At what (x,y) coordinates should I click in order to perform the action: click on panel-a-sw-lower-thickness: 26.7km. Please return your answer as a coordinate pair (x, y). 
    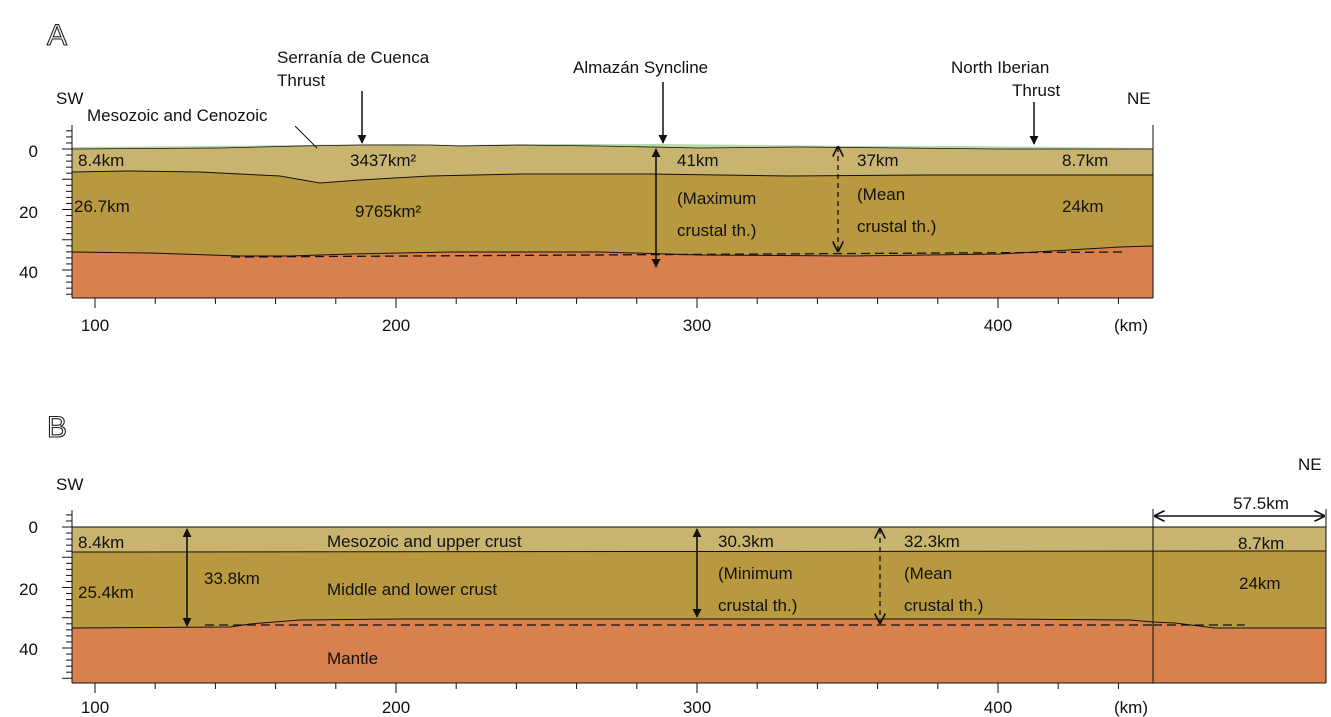
    Looking at the image, I should click on (102, 206).